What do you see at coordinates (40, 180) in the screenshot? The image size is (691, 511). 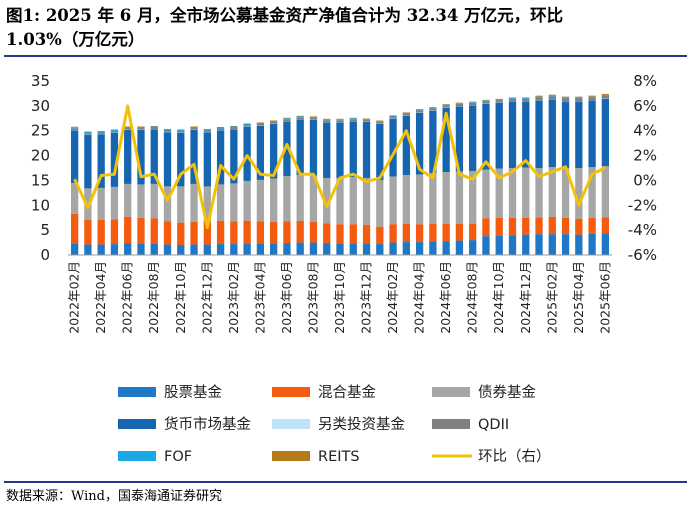 I see `left-tick-label: 15` at bounding box center [40, 180].